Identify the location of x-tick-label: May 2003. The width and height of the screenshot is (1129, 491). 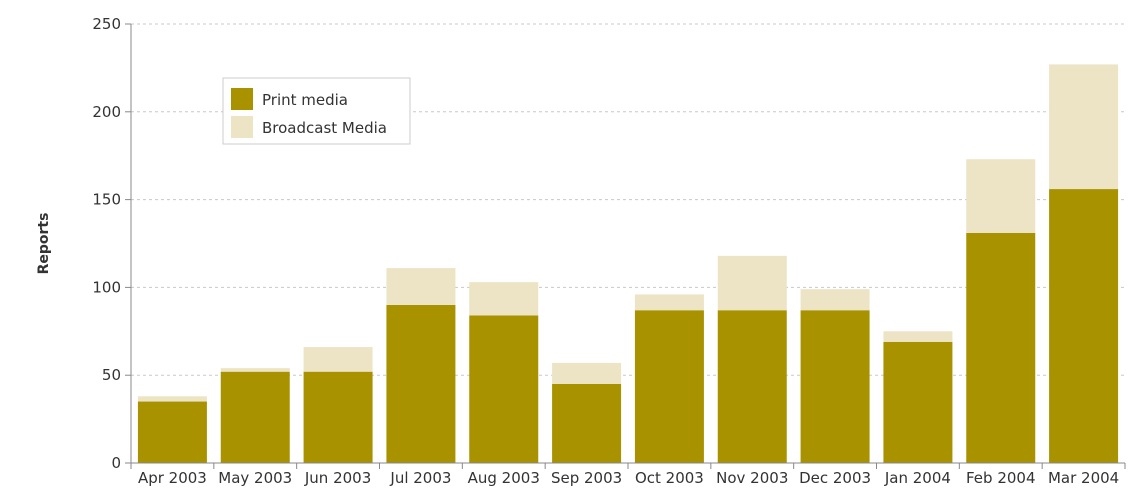
(255, 478).